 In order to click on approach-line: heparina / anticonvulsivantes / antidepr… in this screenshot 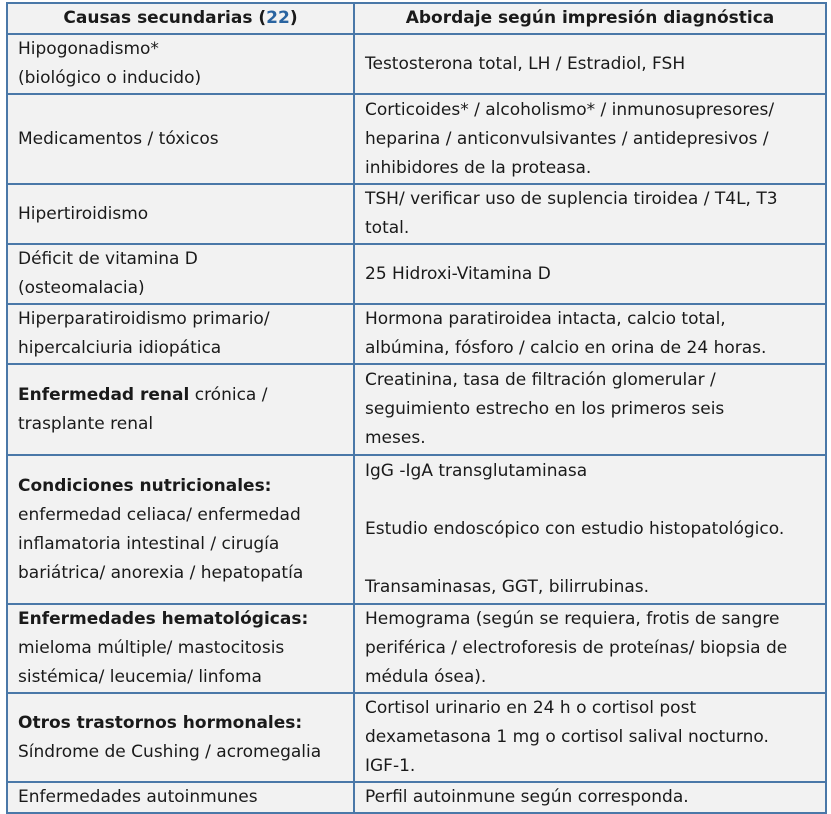, I will do `click(567, 138)`.